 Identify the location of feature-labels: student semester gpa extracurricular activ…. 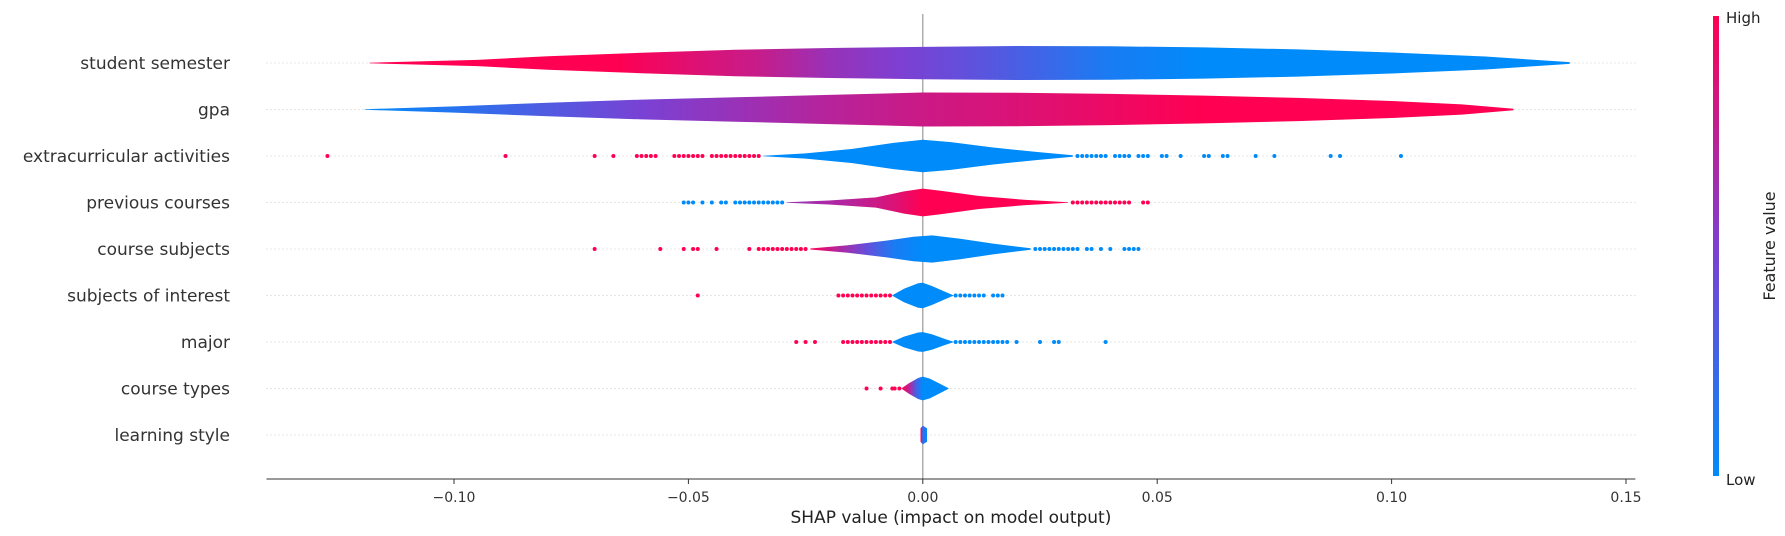
(126, 250).